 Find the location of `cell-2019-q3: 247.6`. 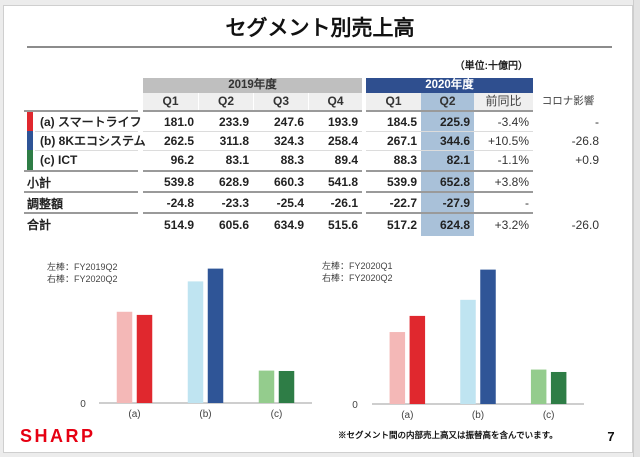

cell-2019-q3: 247.6 is located at coordinates (288, 121).